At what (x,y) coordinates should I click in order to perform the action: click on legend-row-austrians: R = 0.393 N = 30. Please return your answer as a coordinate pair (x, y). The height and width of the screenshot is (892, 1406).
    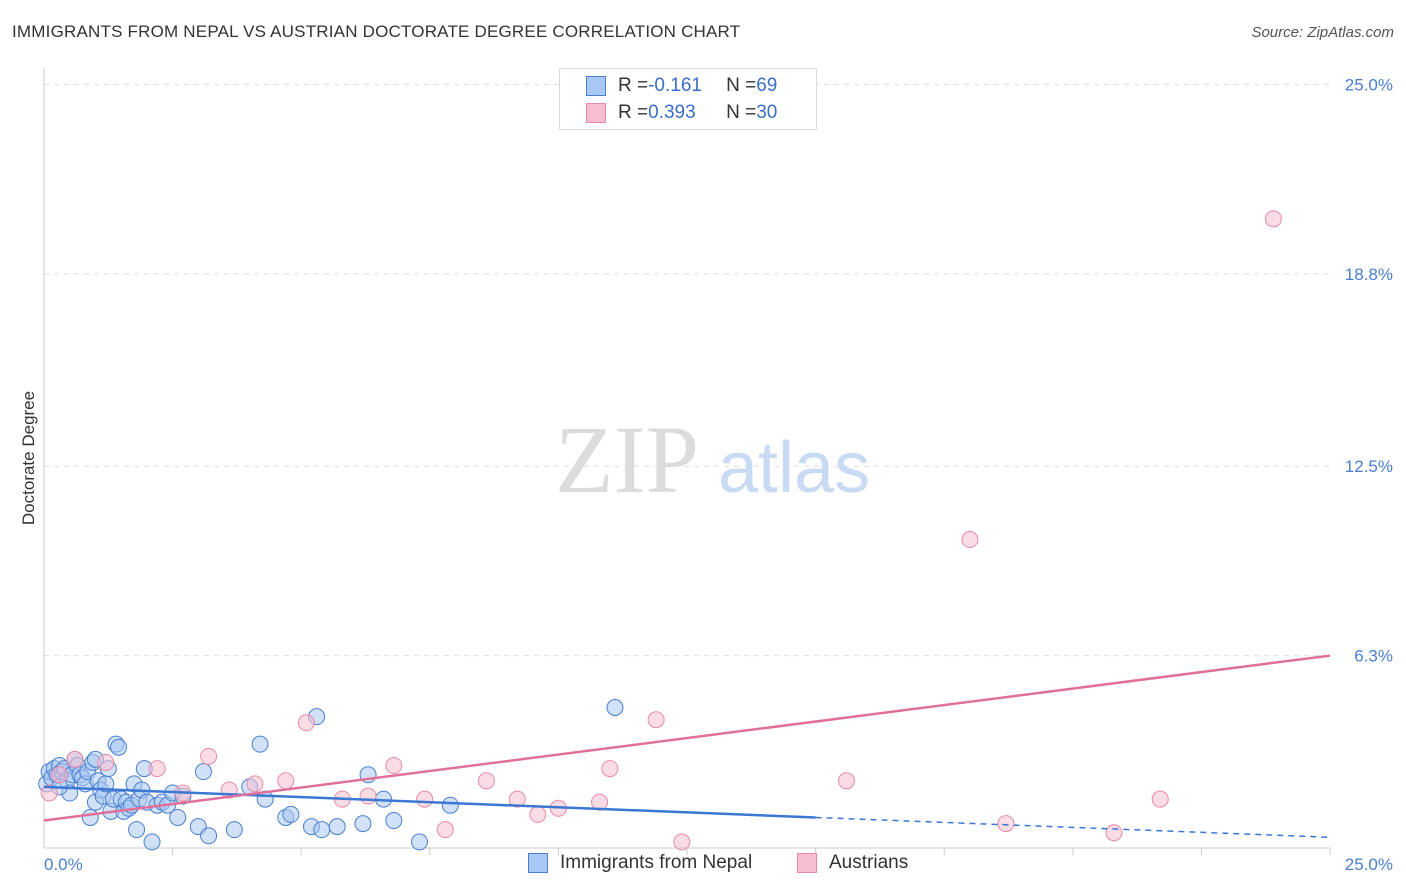
    Looking at the image, I should click on (681, 113).